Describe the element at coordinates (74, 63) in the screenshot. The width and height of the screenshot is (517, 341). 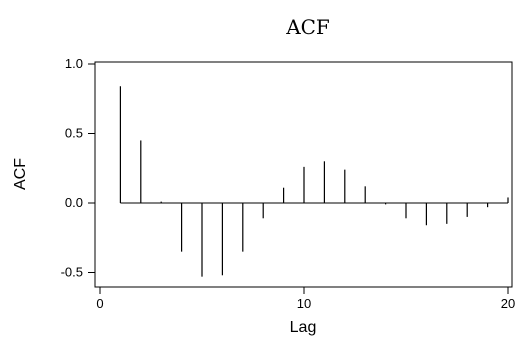
I see `y-tick-label: 1.0` at that location.